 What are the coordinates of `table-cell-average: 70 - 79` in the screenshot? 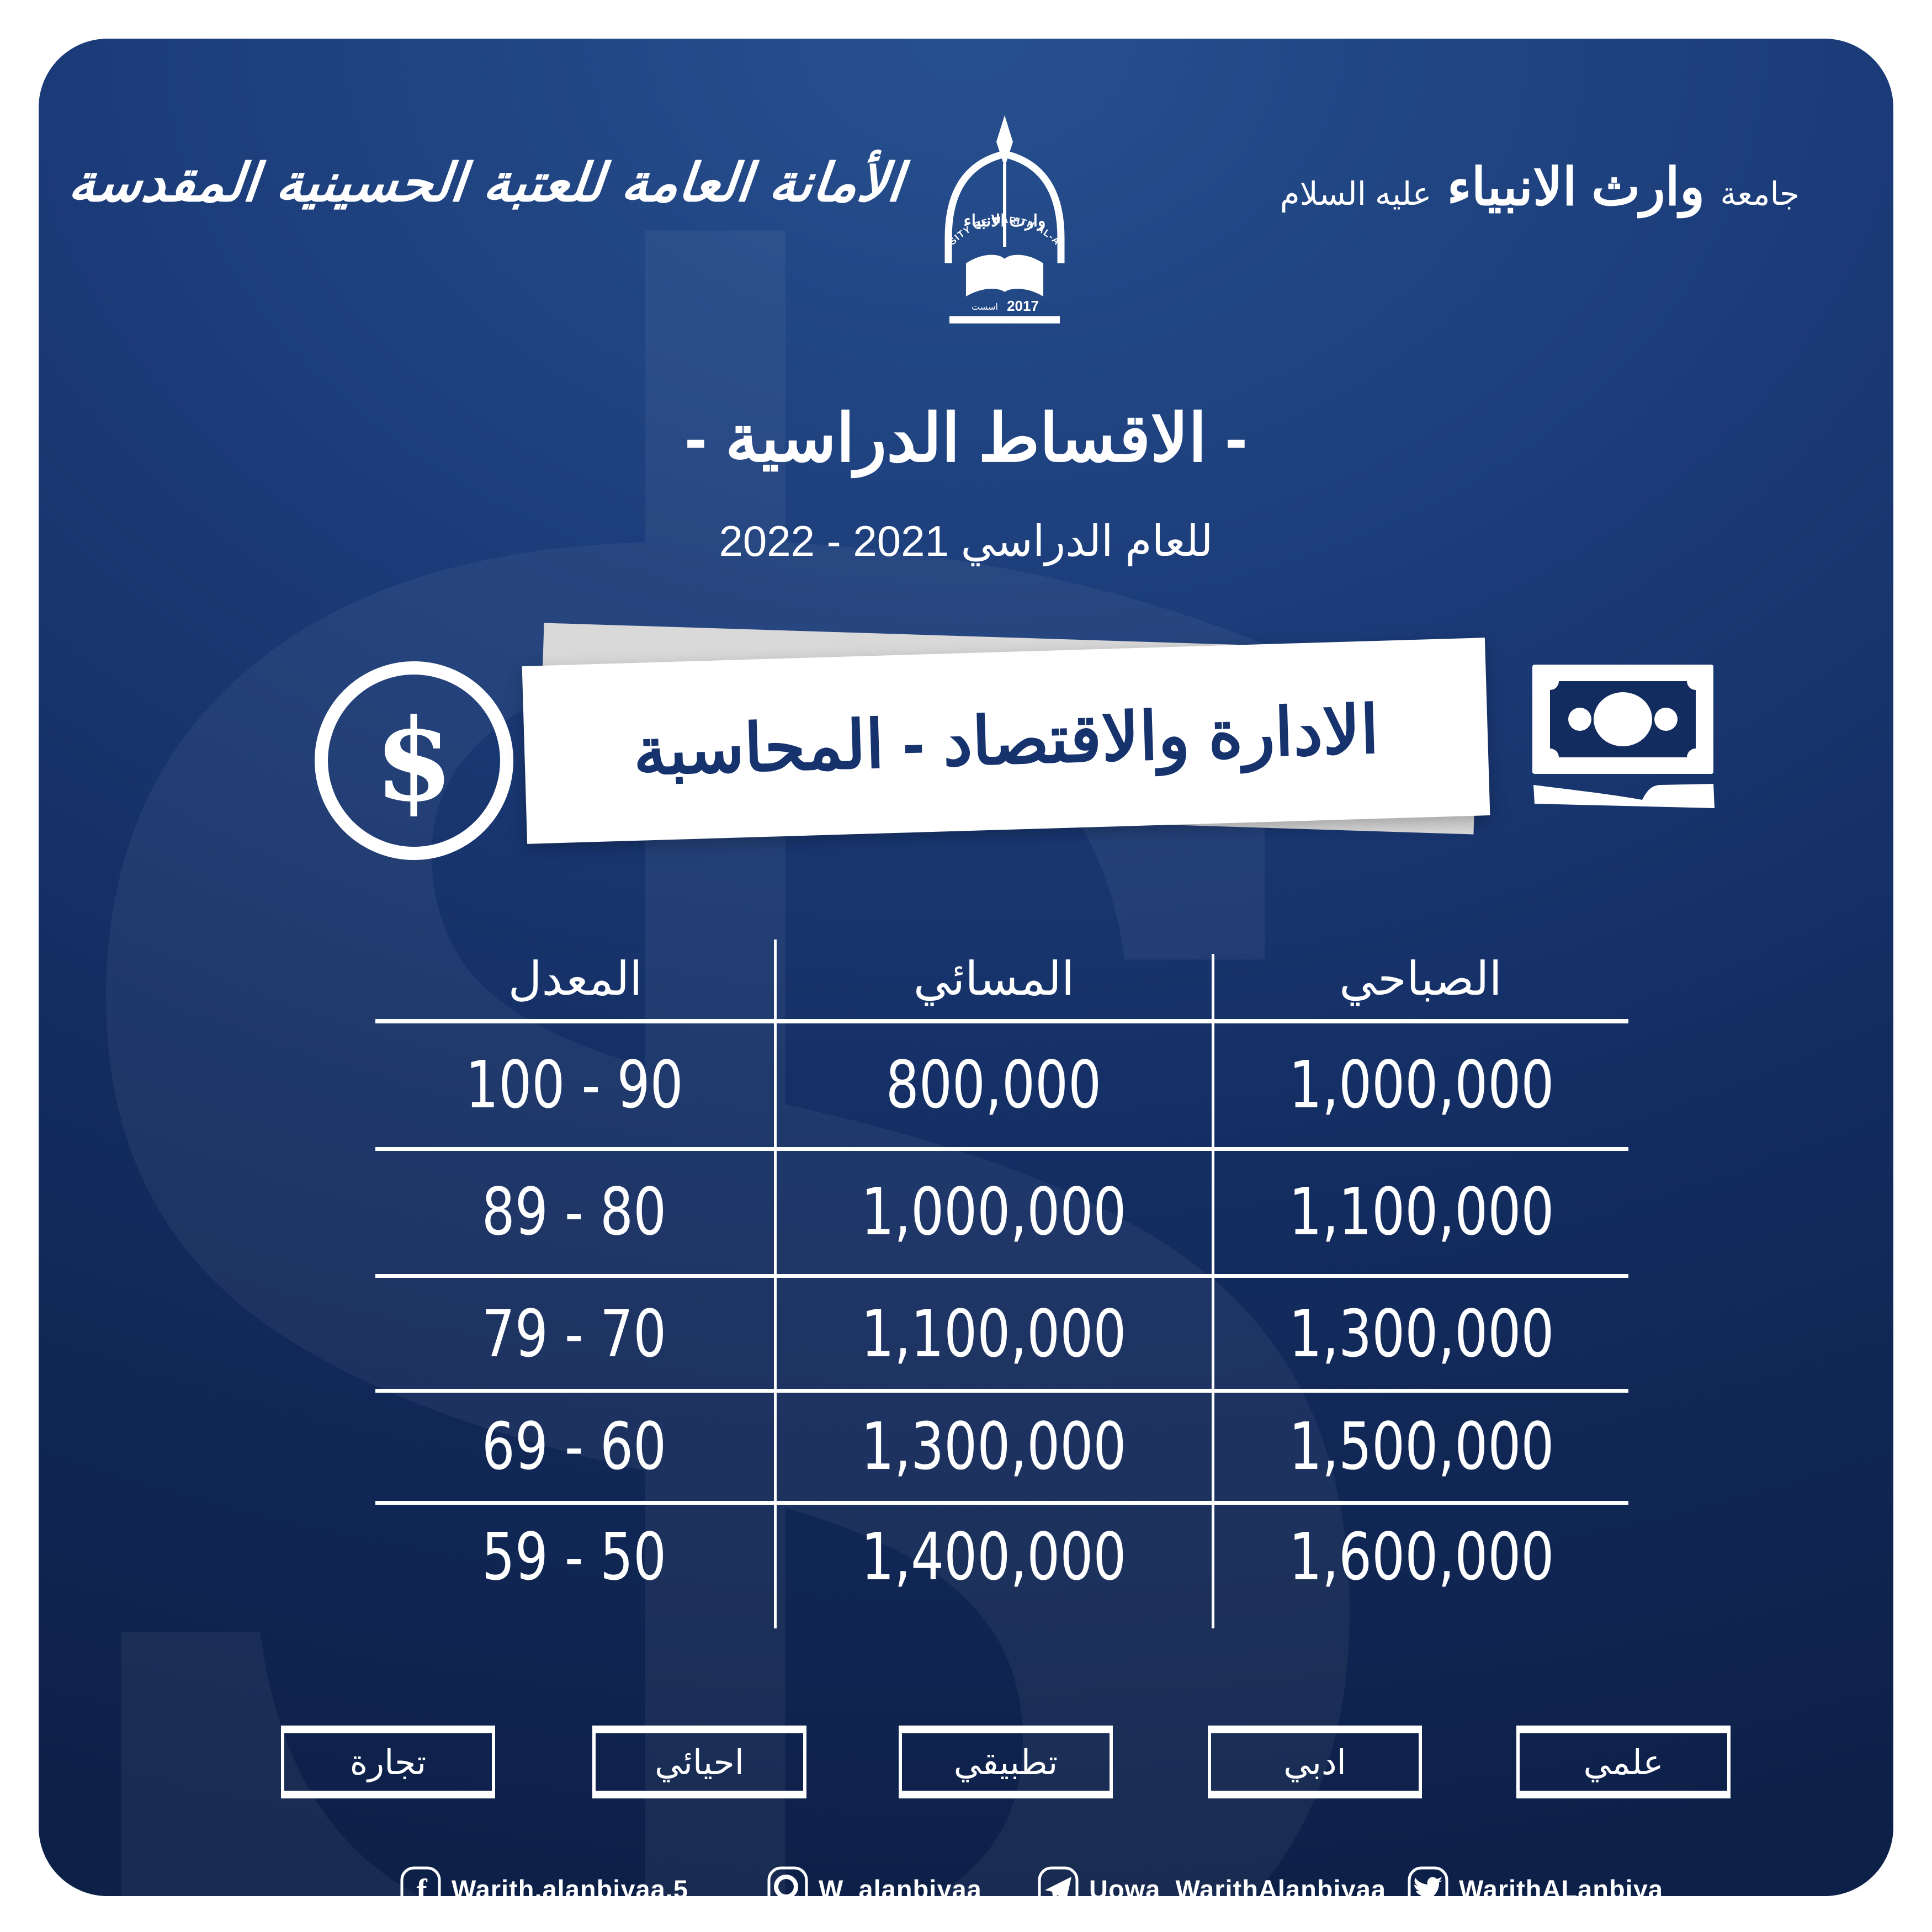 It's located at (574, 1334).